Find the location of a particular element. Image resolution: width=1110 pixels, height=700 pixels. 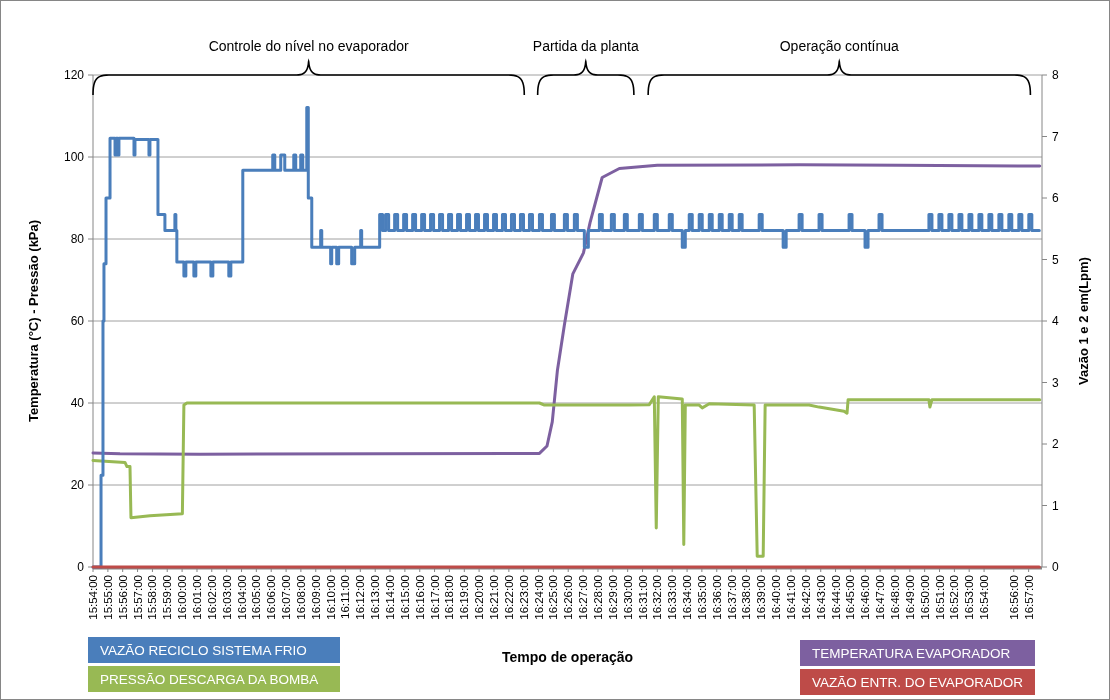

y2-tick-label: 1 is located at coordinates (1055, 505).